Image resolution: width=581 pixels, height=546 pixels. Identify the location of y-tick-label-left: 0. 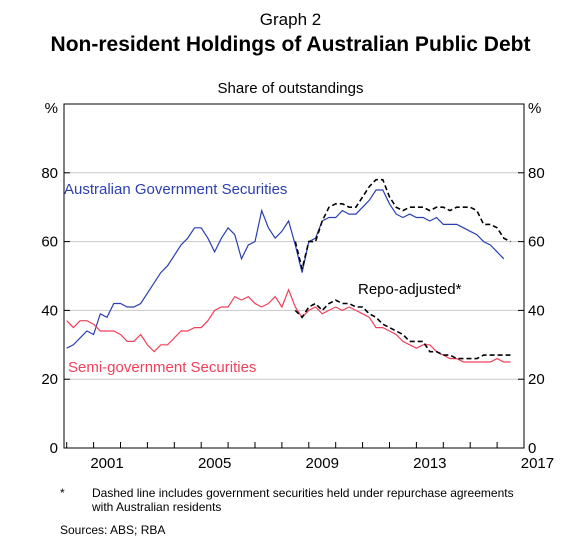
(54, 448).